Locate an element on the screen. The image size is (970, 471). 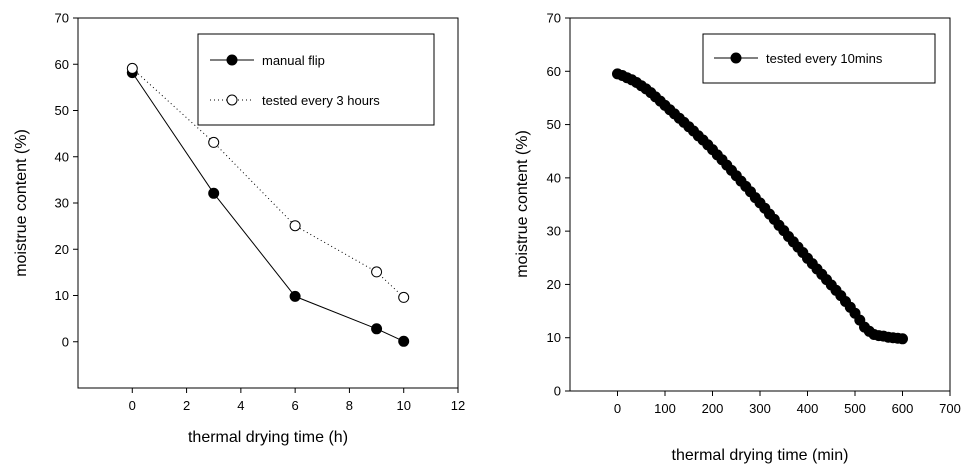
right-x-tick-label: 700 is located at coordinates (950, 408).